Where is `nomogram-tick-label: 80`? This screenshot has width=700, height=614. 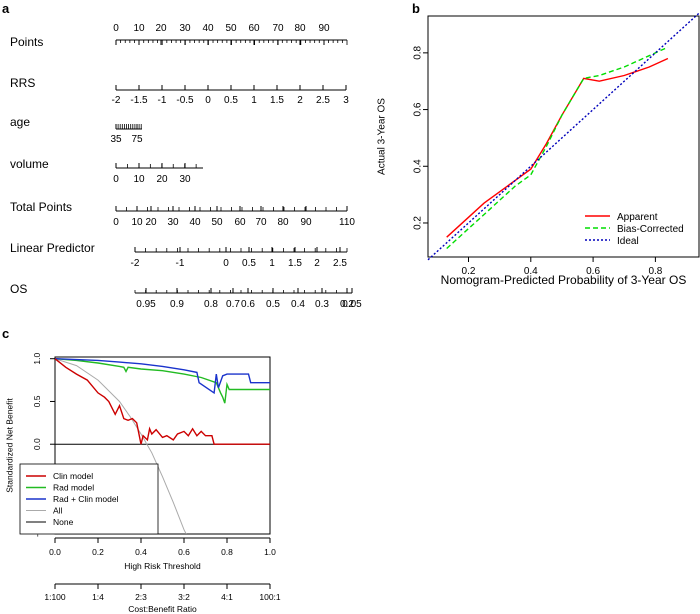 nomogram-tick-label: 80 is located at coordinates (300, 28).